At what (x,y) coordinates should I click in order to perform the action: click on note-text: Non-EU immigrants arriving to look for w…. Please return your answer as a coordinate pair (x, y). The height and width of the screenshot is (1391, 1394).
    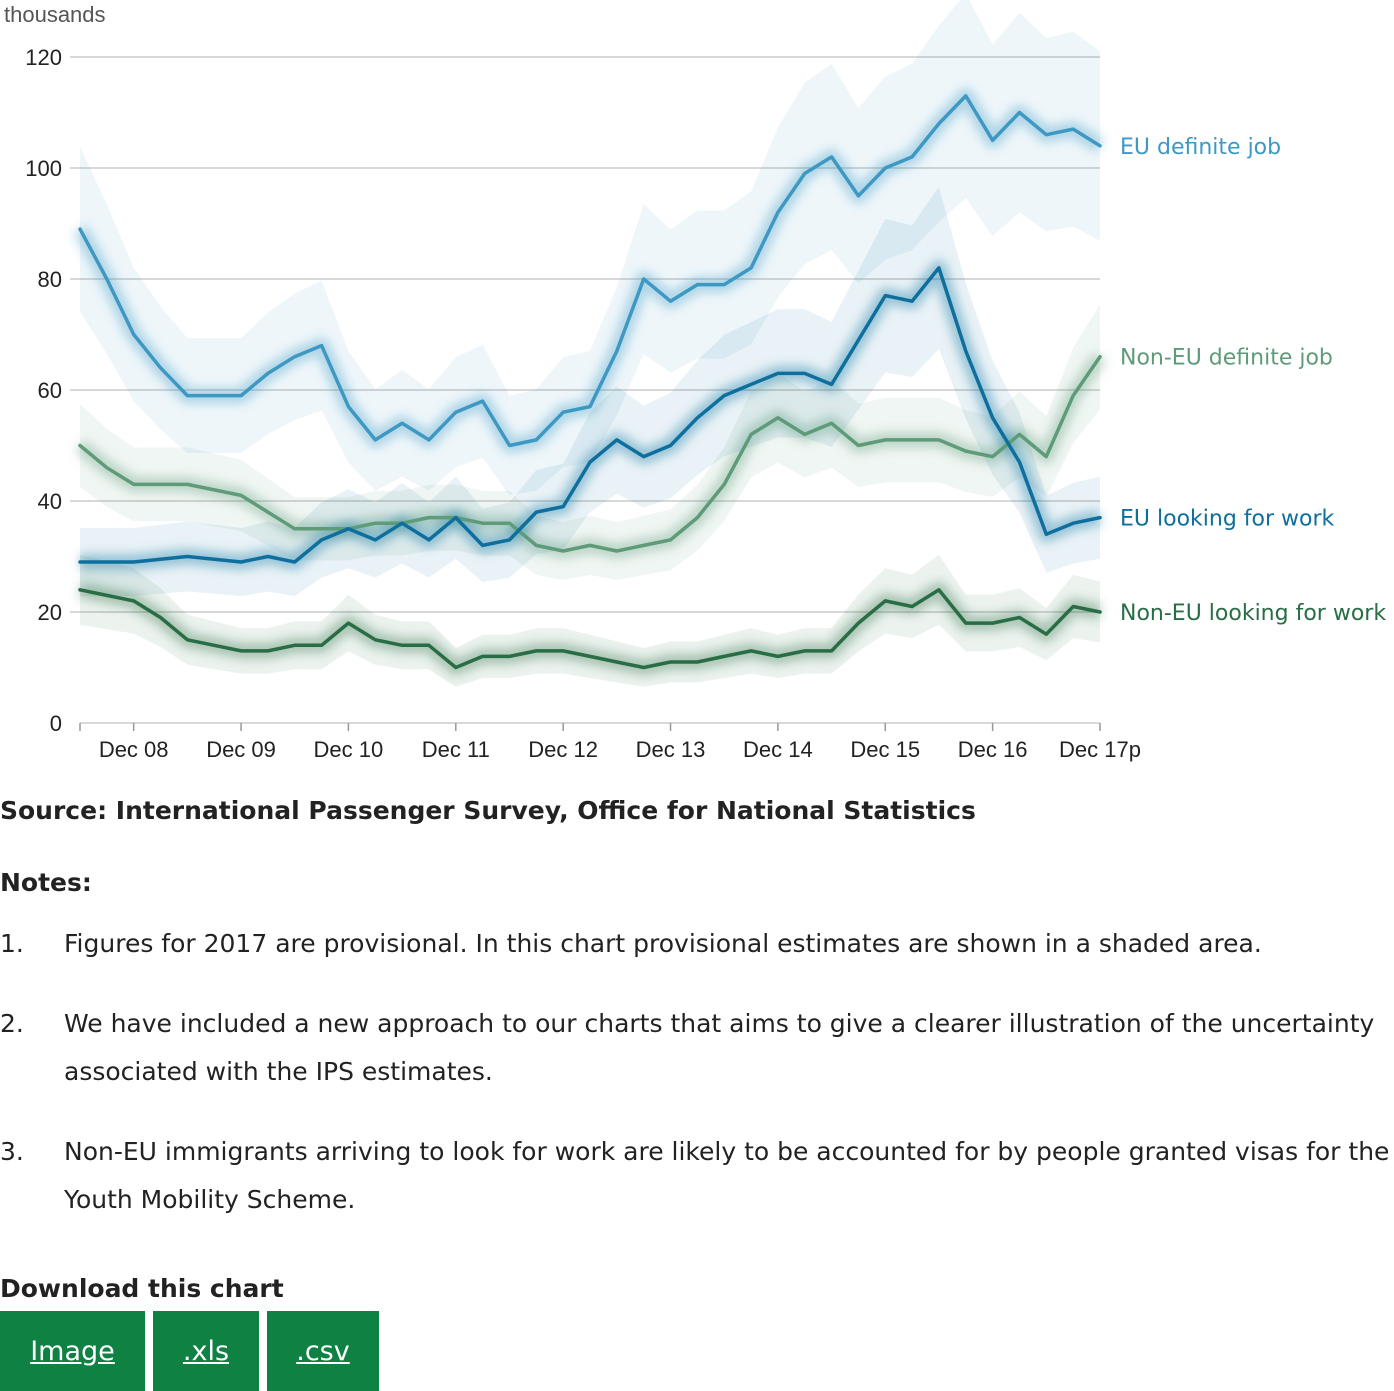
    Looking at the image, I should click on (727, 1175).